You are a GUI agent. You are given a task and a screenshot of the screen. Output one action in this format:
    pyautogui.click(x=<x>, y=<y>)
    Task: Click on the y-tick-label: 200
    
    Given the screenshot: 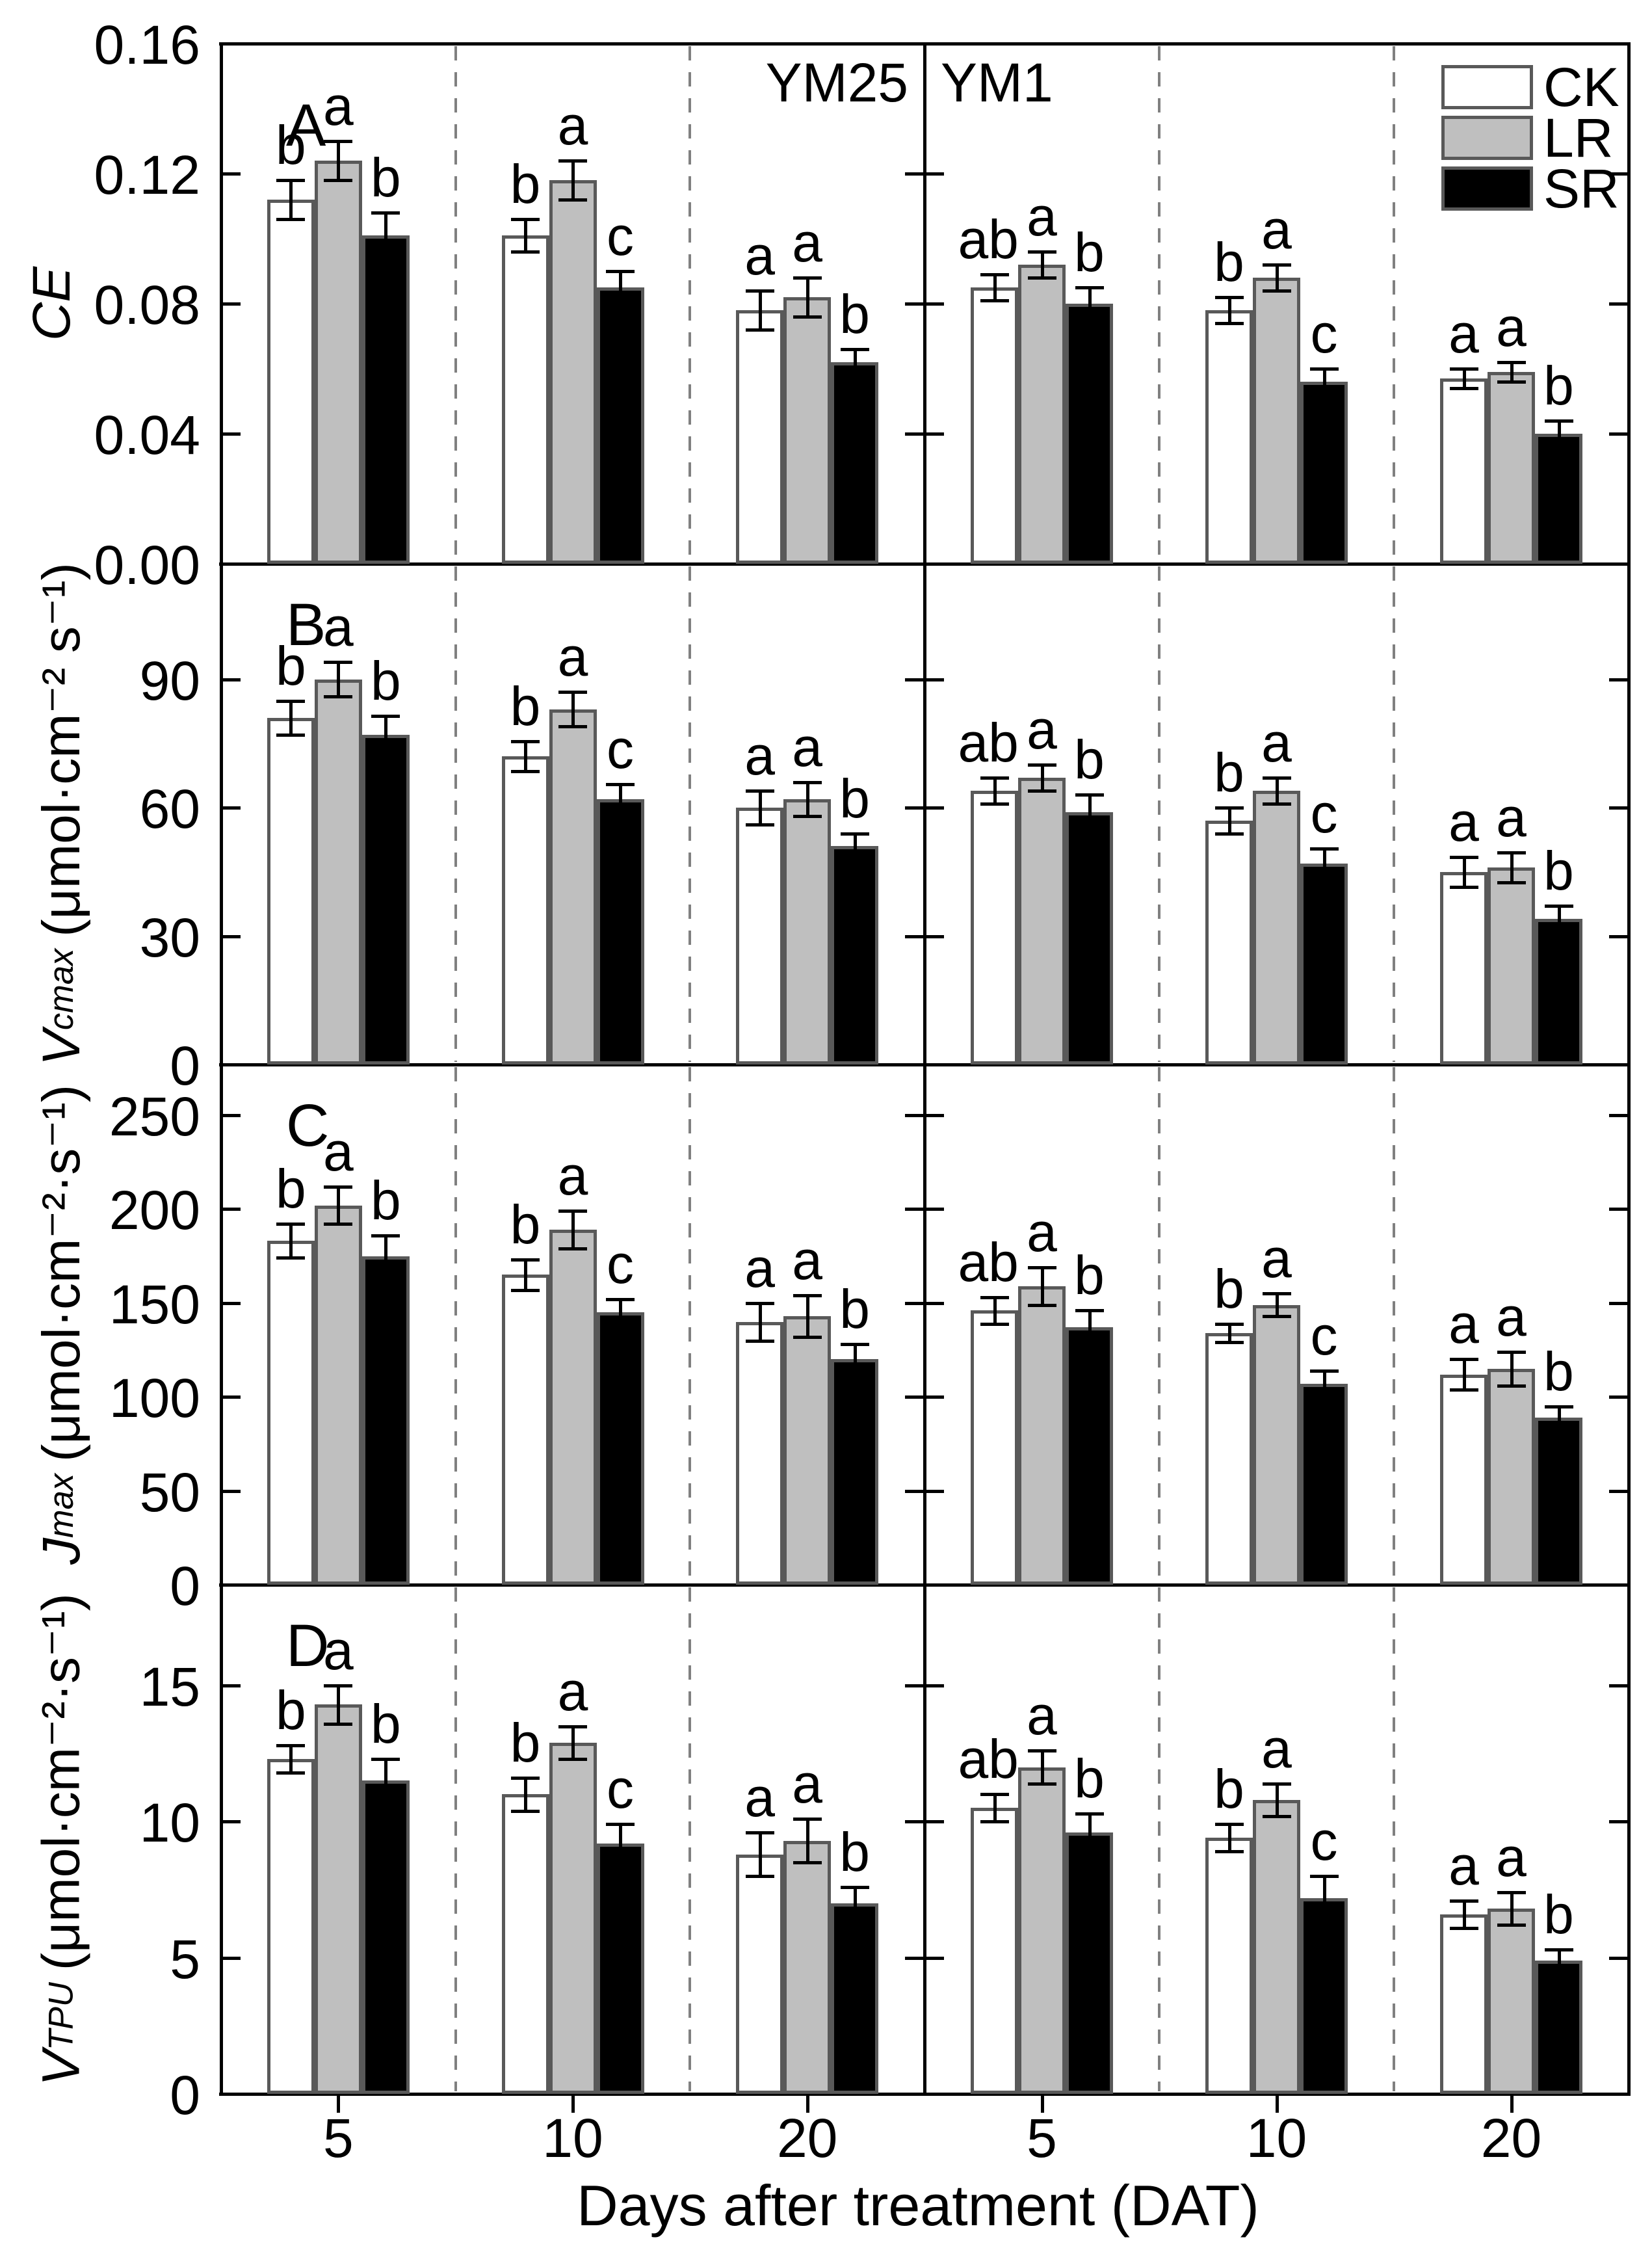 What is the action you would take?
    pyautogui.click(x=154, y=1210)
    